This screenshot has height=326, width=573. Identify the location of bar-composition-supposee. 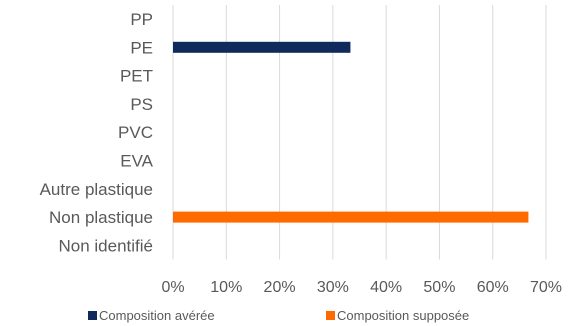
(351, 217).